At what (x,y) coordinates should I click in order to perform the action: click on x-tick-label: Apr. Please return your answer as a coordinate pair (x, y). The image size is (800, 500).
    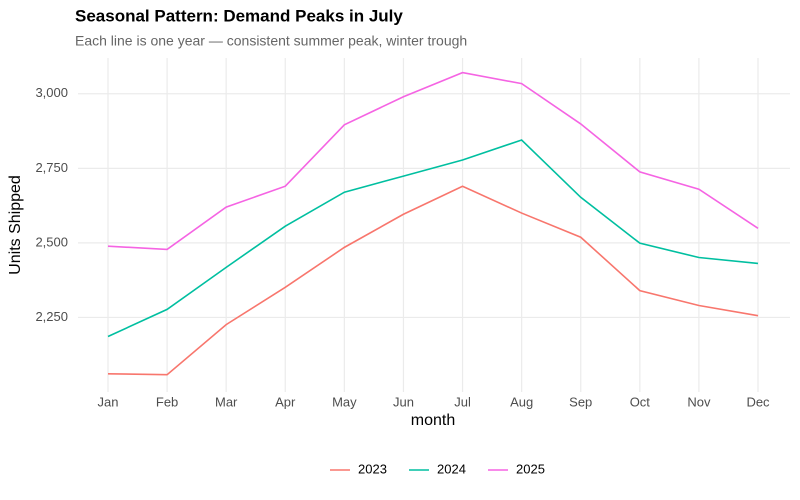
    Looking at the image, I should click on (285, 401).